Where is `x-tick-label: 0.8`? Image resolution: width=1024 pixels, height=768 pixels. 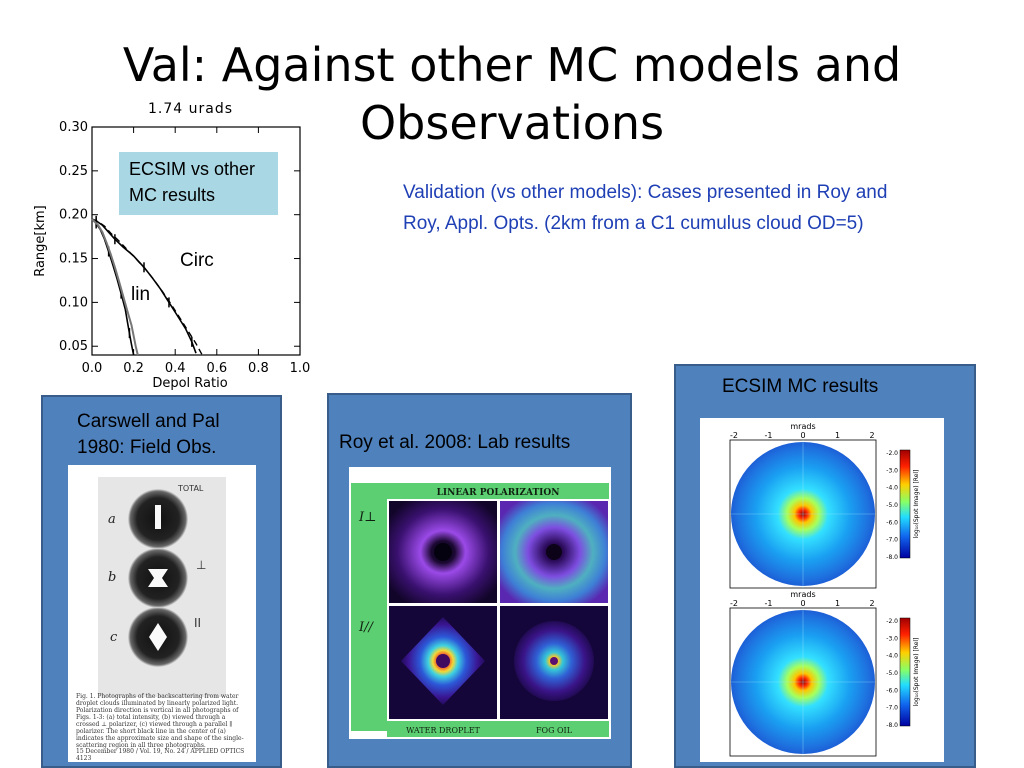
x-tick-label: 0.8 is located at coordinates (258, 368).